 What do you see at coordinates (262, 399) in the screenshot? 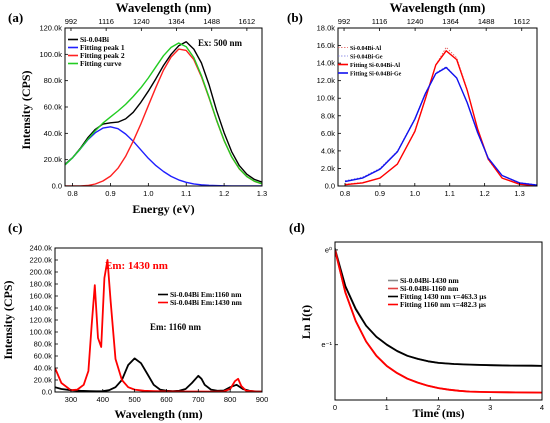
I see `x-tick-label-c-6: 900` at bounding box center [262, 399].